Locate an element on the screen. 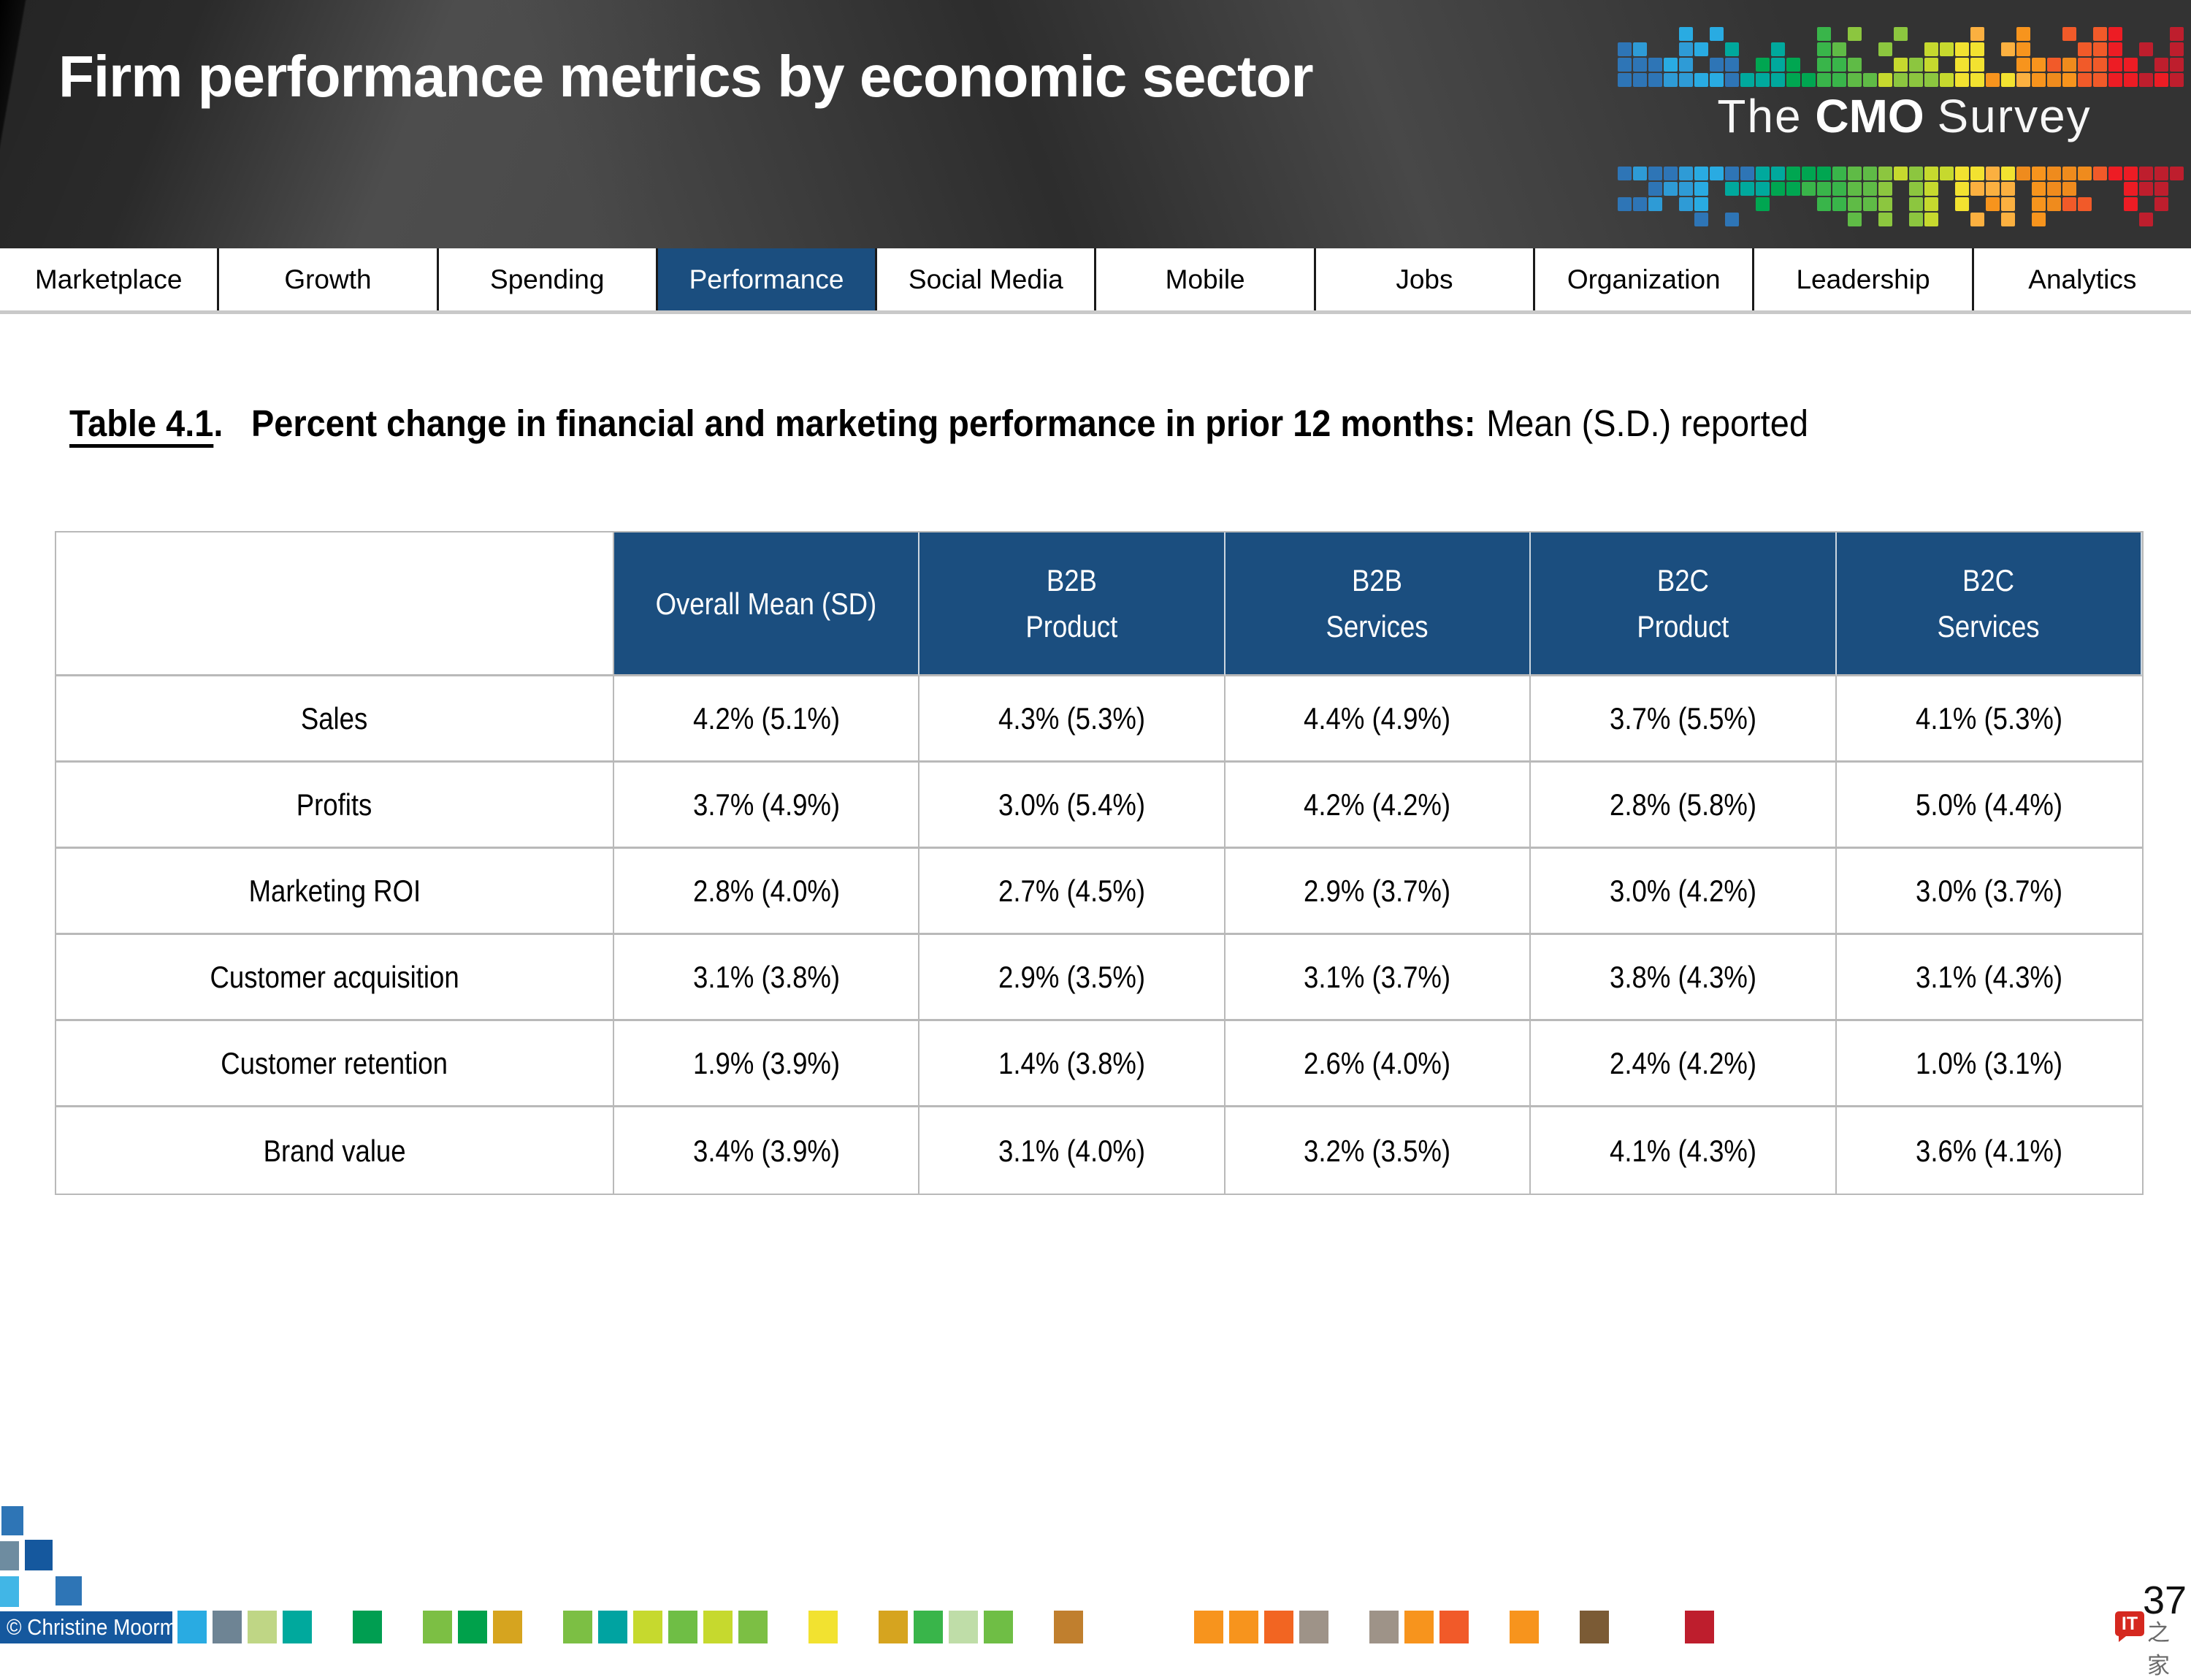 The image size is (2191, 1680). logo-text: The CMO Survey is located at coordinates (1904, 116).